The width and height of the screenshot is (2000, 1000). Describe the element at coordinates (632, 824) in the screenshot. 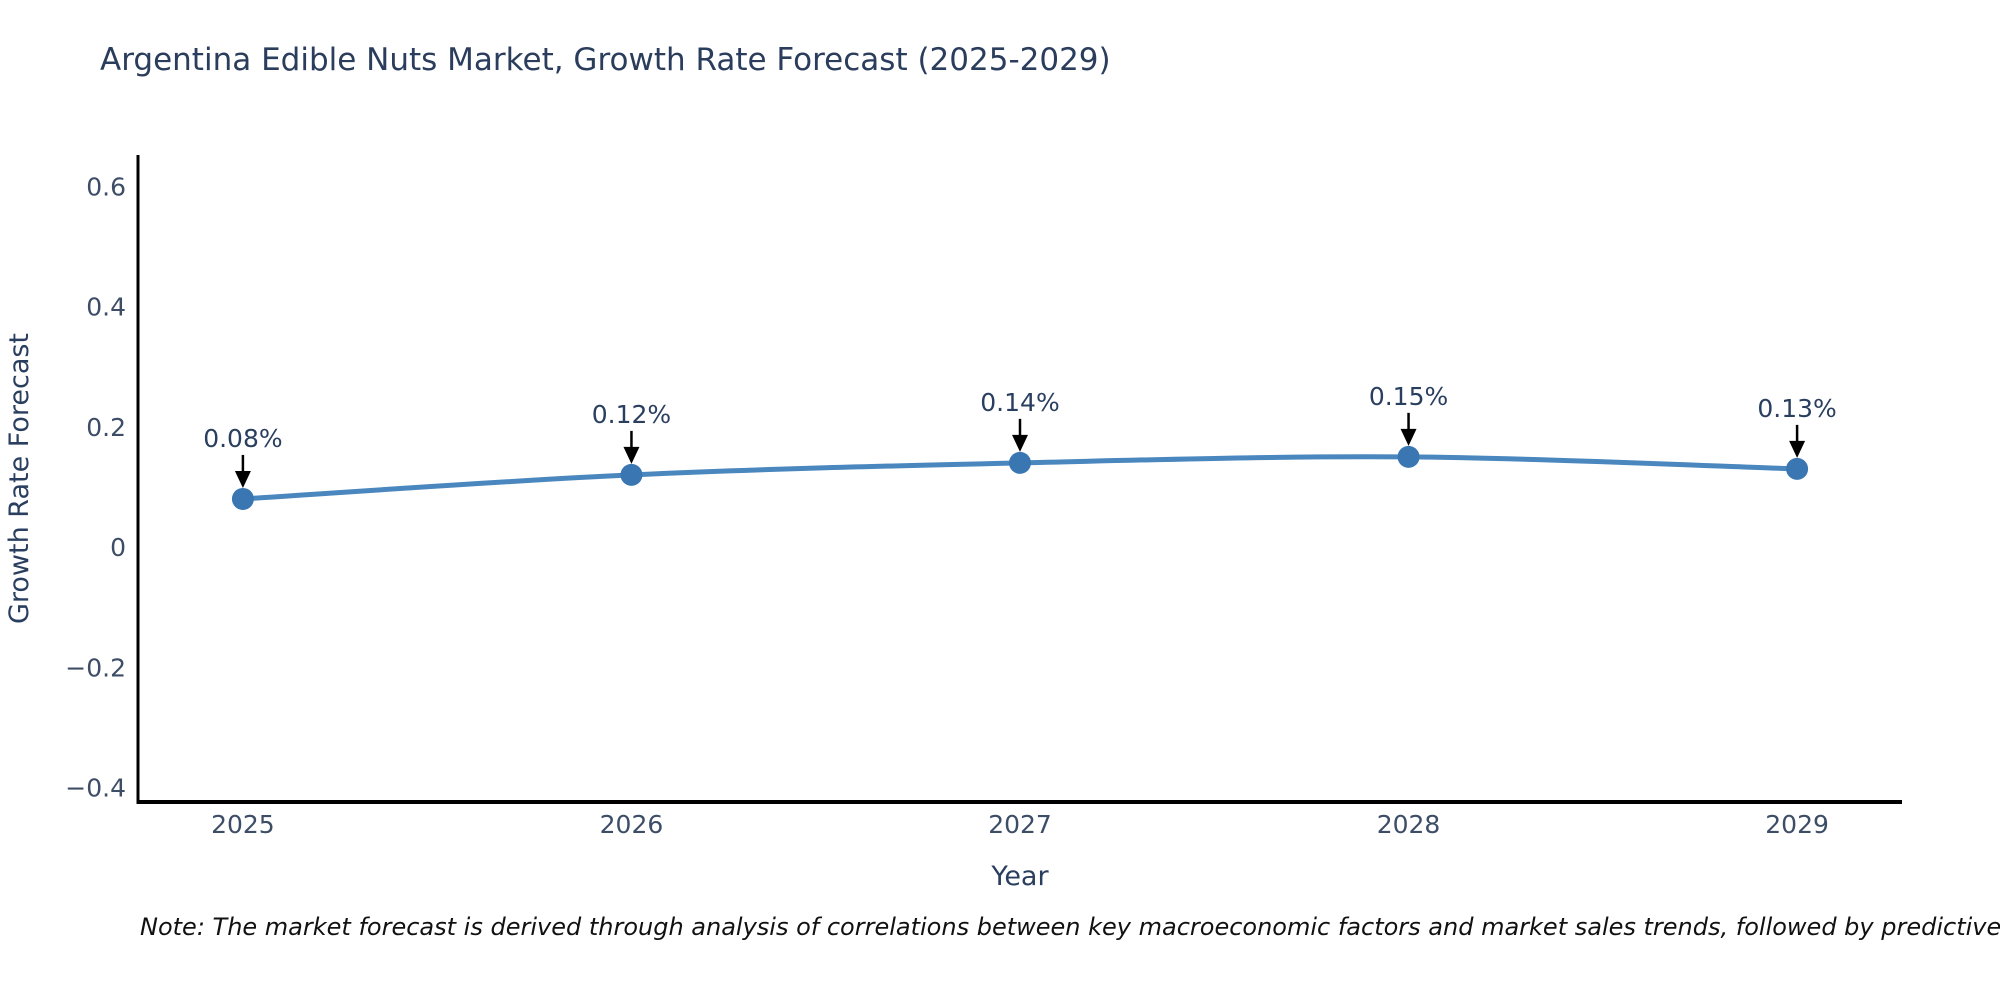

I see `x-tick-label: 2026` at that location.